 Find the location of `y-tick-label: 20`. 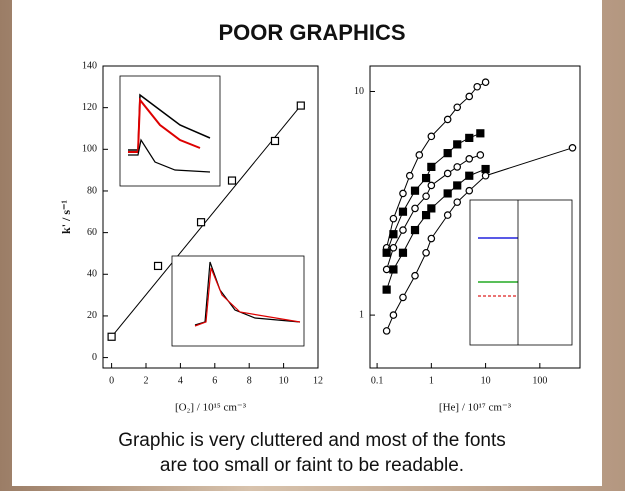

y-tick-label: 20 is located at coordinates (92, 315).